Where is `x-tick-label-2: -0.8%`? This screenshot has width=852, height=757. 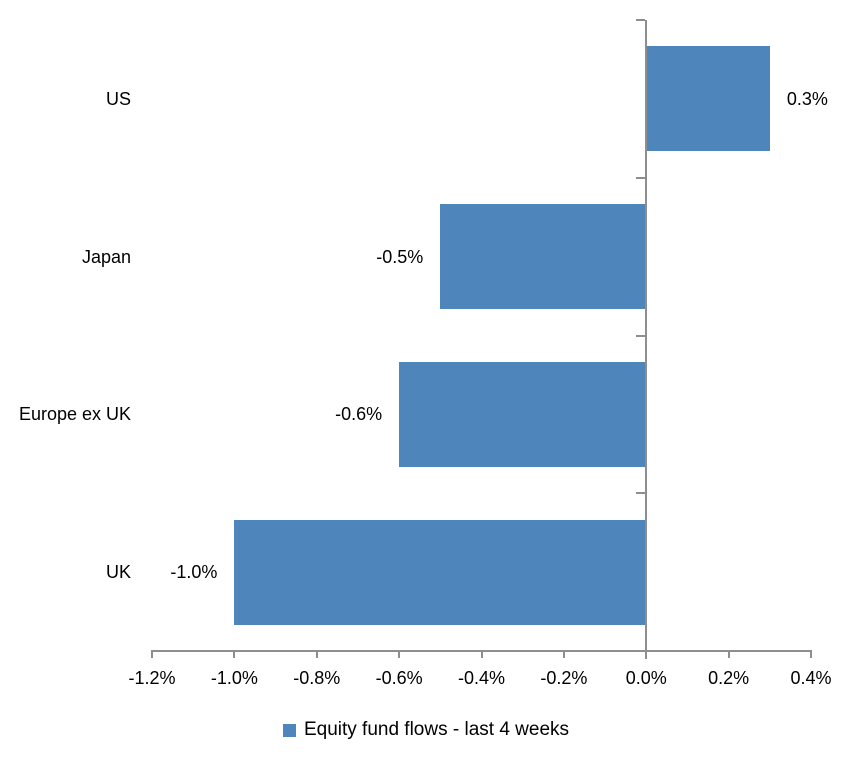 x-tick-label-2: -0.8% is located at coordinates (317, 678).